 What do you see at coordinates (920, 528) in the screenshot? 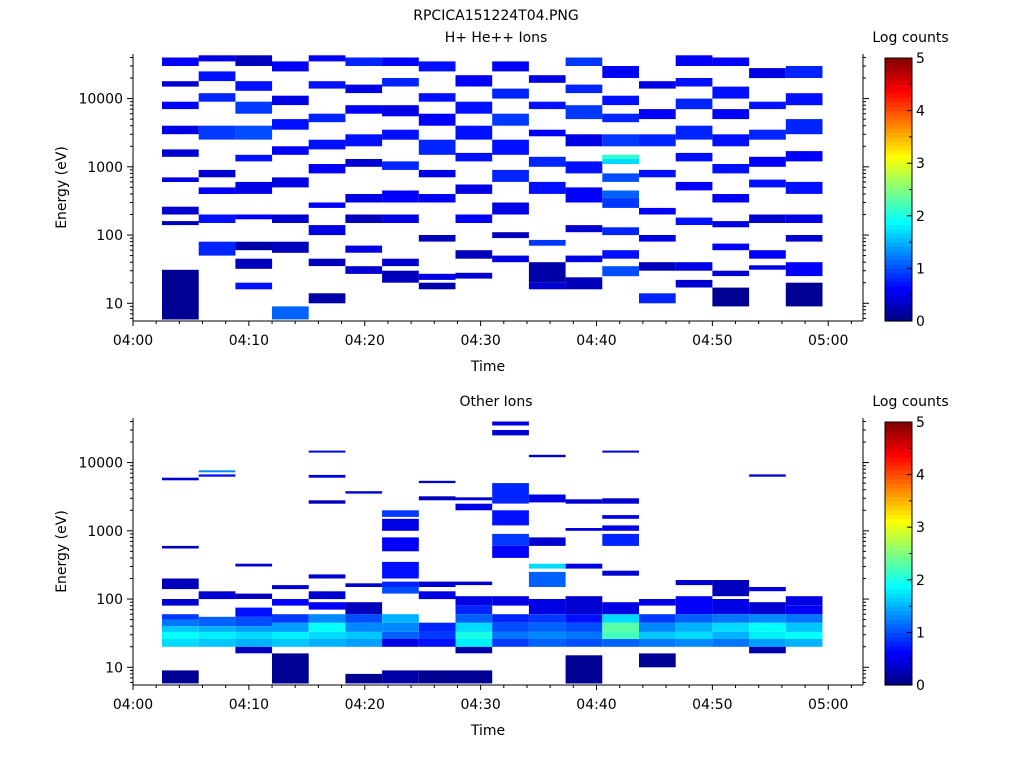
I see `colorbar-tick-label: 3` at bounding box center [920, 528].